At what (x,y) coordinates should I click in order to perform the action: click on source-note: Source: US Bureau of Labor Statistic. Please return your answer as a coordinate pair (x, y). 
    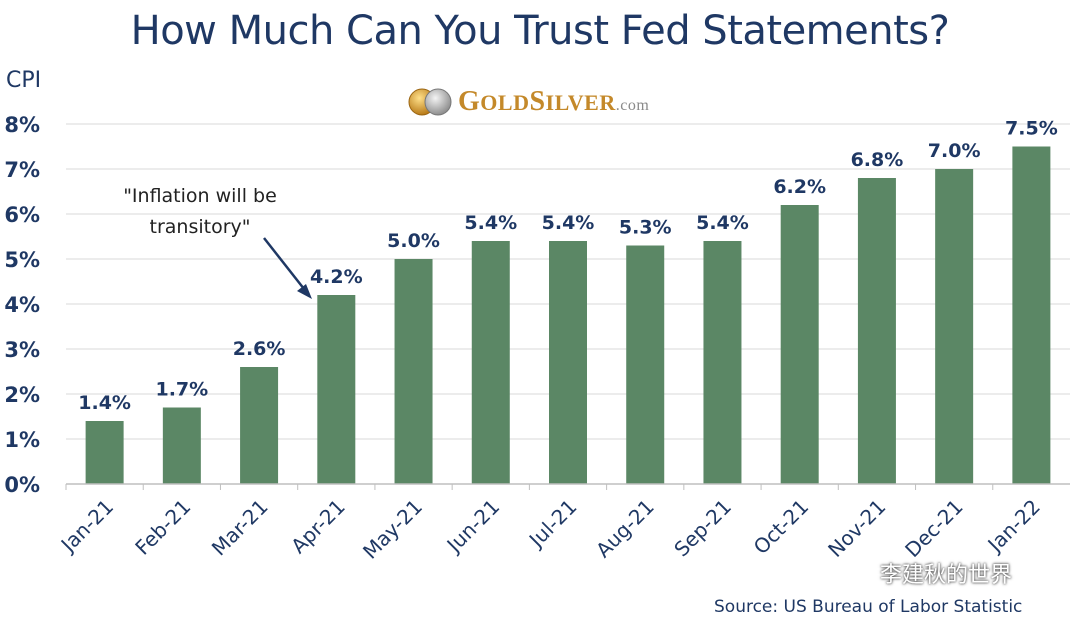
    Looking at the image, I should click on (868, 607).